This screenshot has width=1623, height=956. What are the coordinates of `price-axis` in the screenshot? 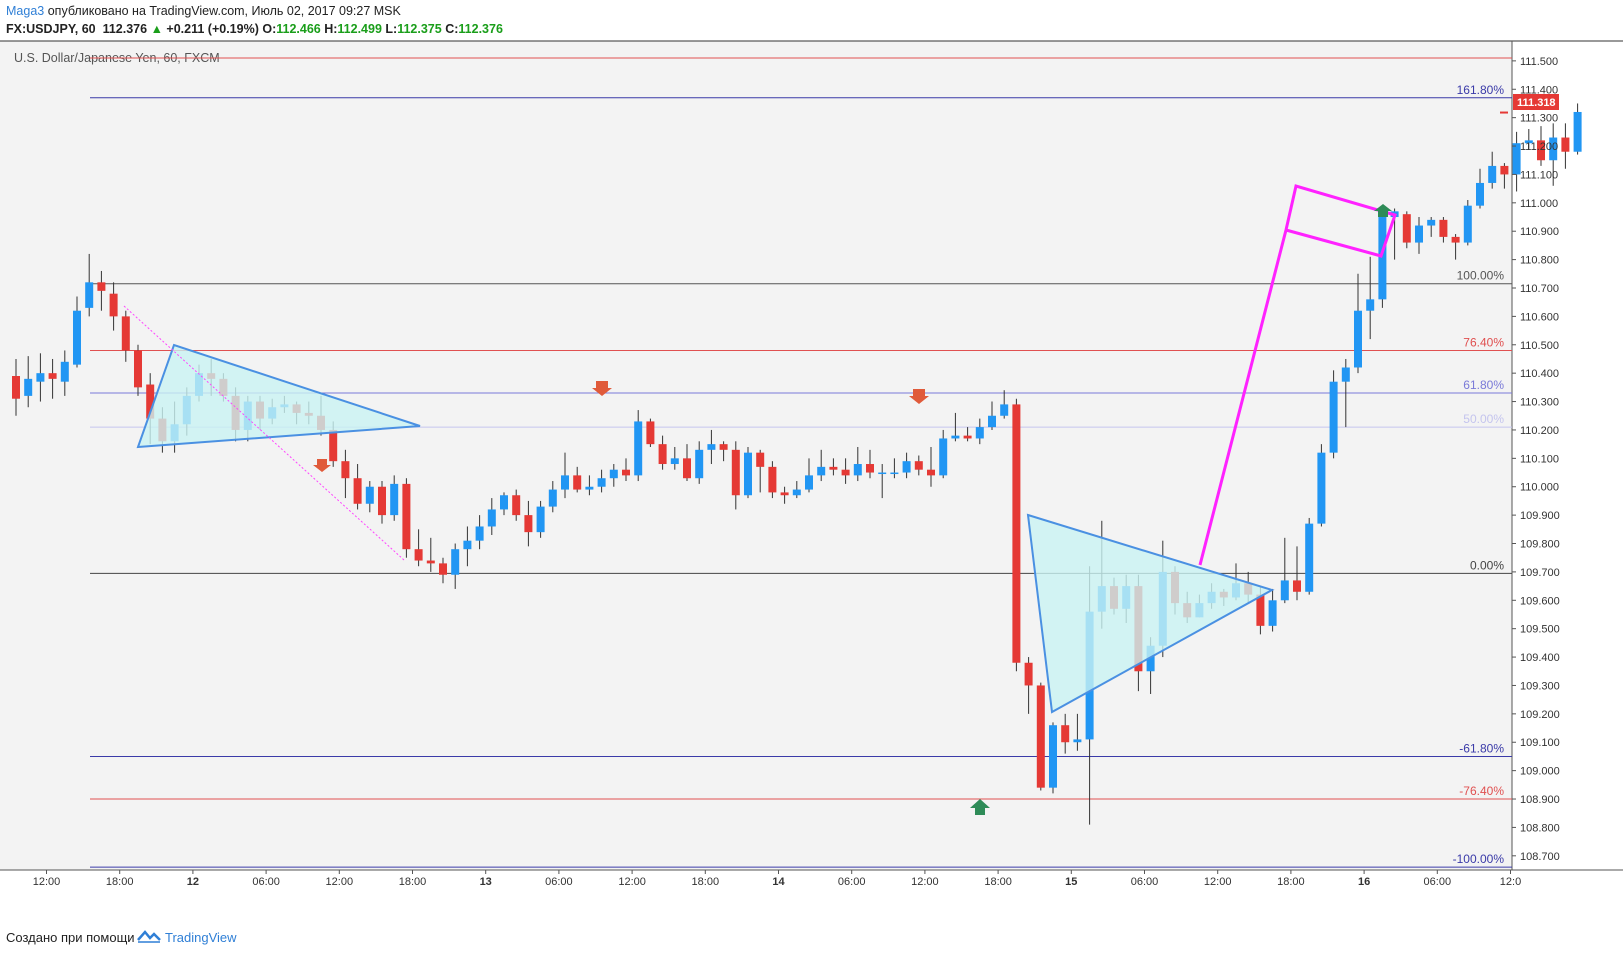 It's located at (1567, 455).